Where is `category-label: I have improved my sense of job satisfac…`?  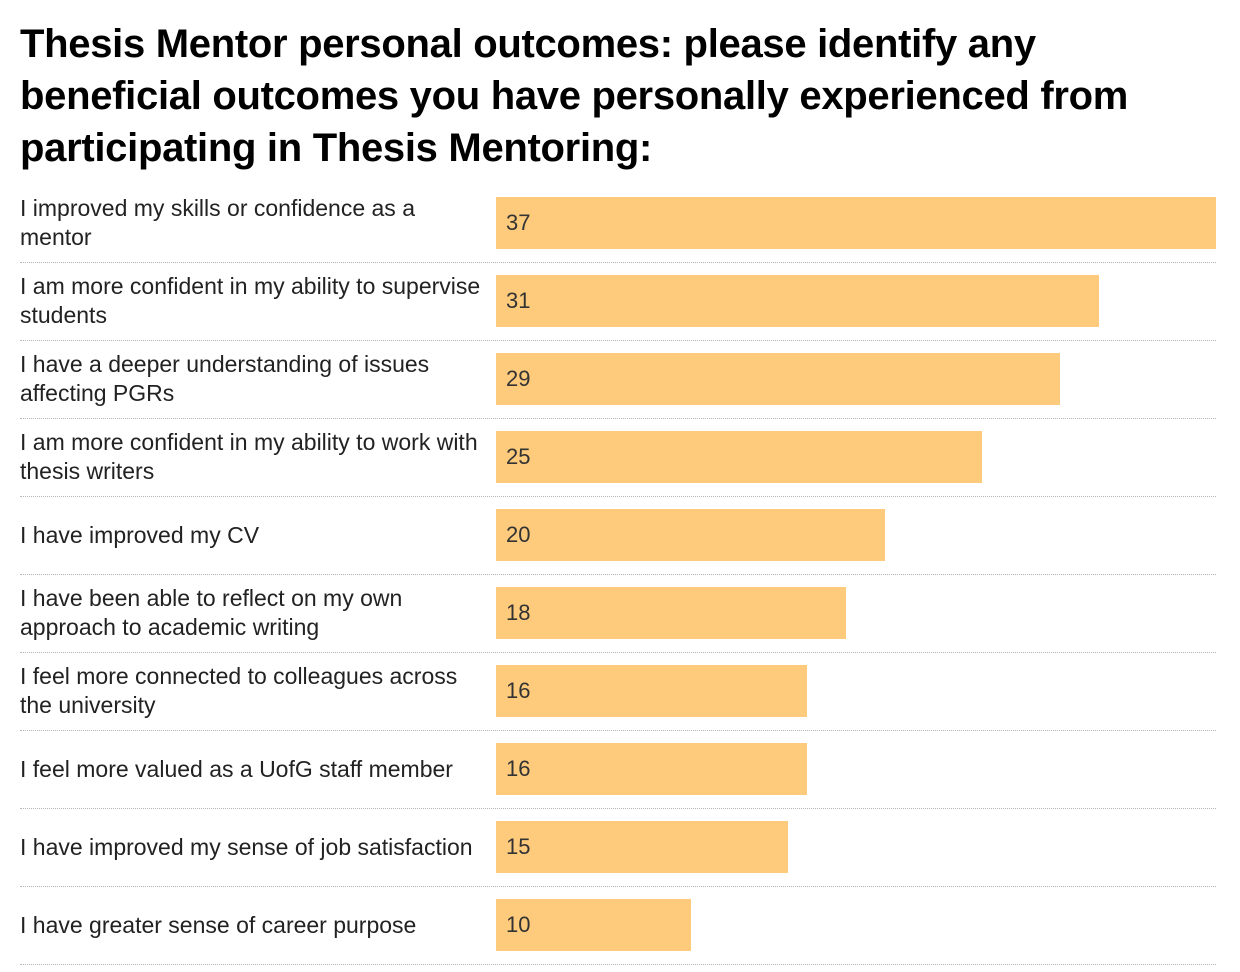
category-label: I have improved my sense of job satisfac… is located at coordinates (246, 846).